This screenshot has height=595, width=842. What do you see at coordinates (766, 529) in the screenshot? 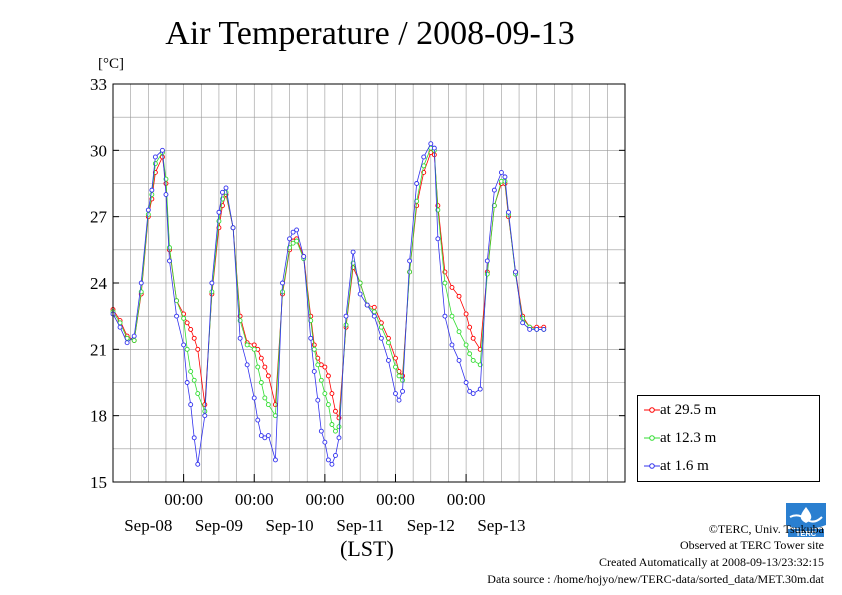
I see `copyright-text: ©TERC, Univ. Tsukuba` at bounding box center [766, 529].